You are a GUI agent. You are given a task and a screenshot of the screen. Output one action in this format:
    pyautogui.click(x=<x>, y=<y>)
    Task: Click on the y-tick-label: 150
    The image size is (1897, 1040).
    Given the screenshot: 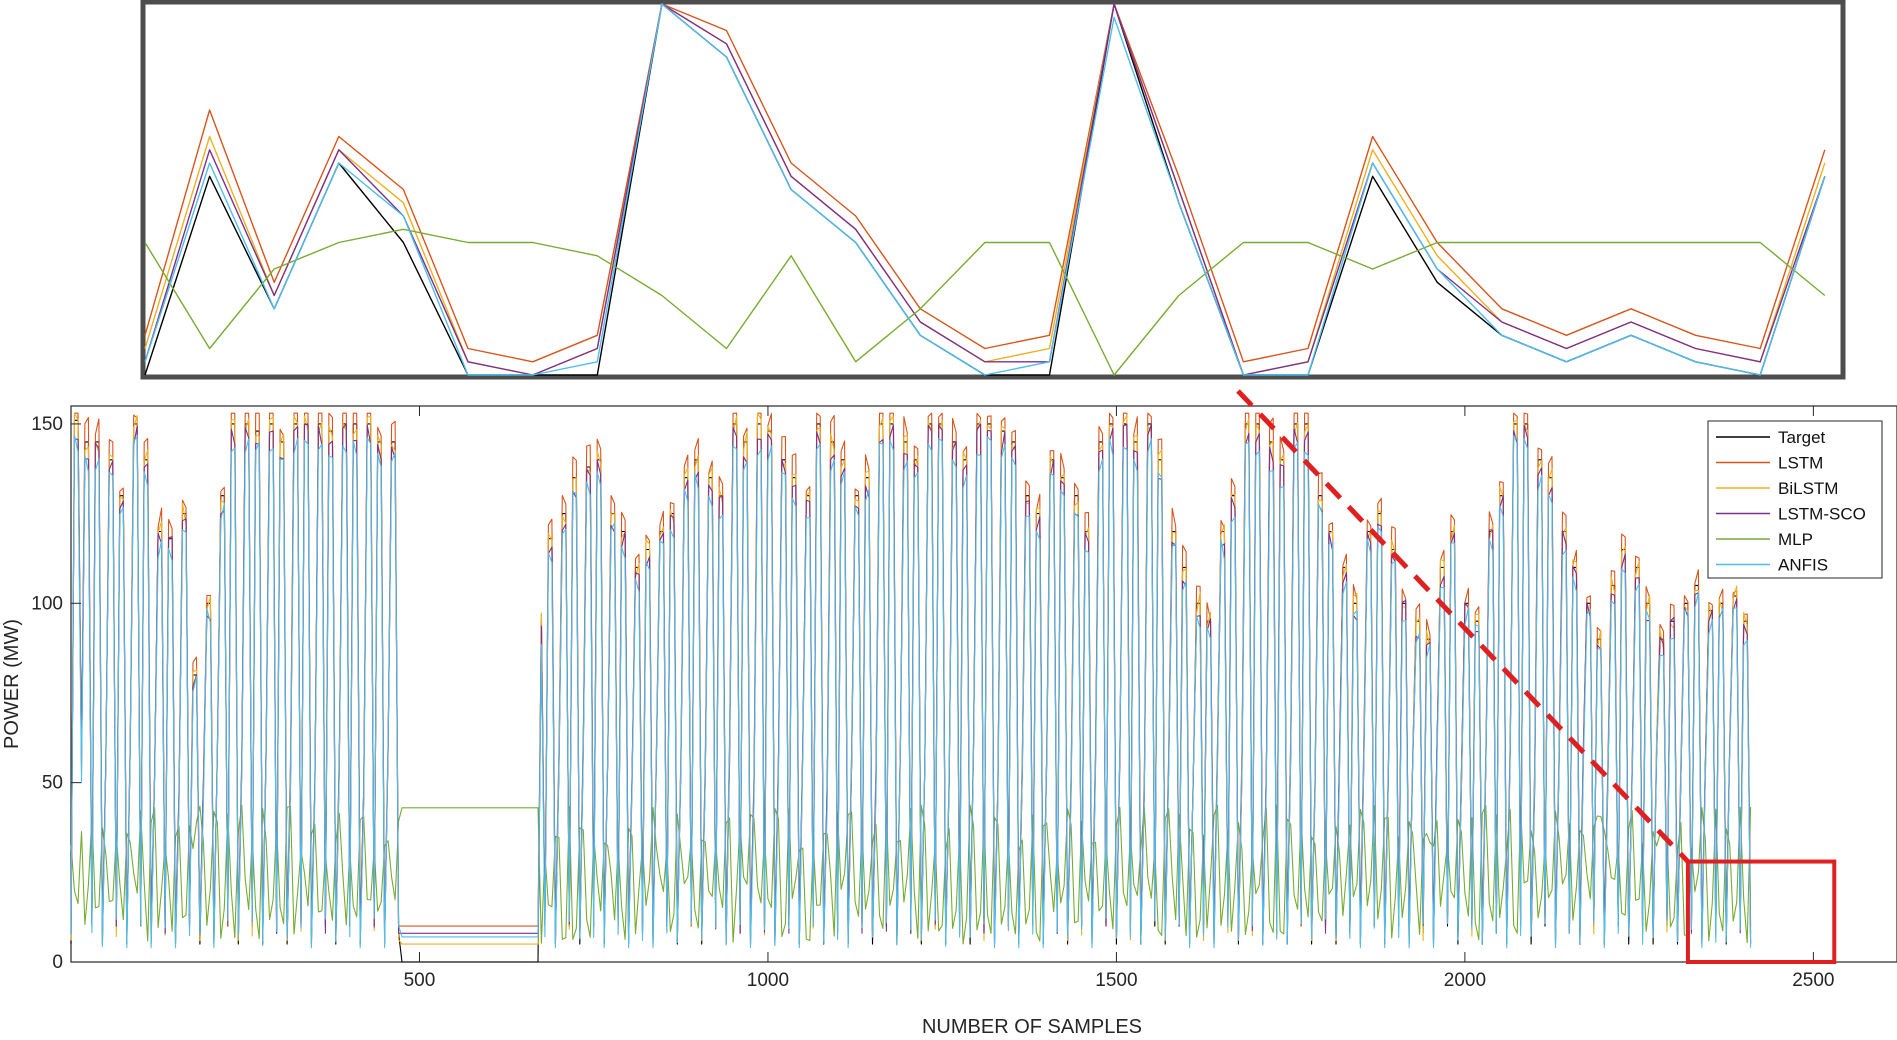 What is the action you would take?
    pyautogui.click(x=47, y=424)
    